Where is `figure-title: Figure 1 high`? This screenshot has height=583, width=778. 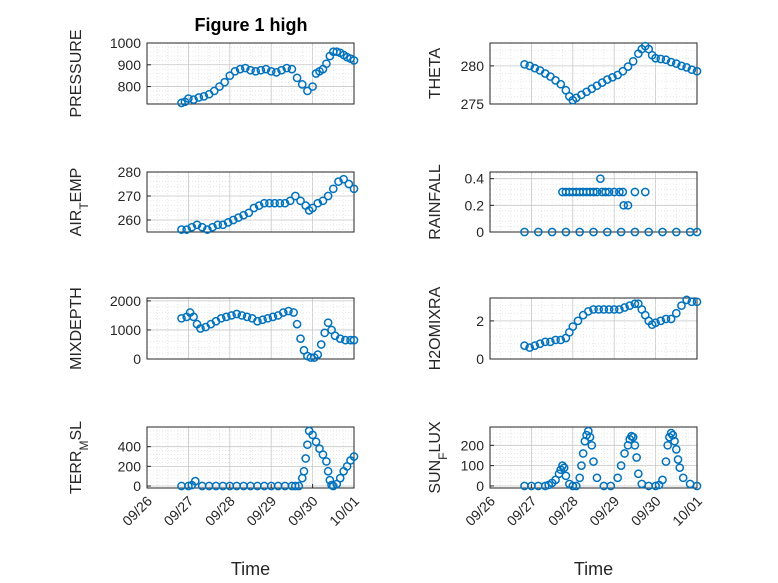
figure-title: Figure 1 high is located at coordinates (250, 25).